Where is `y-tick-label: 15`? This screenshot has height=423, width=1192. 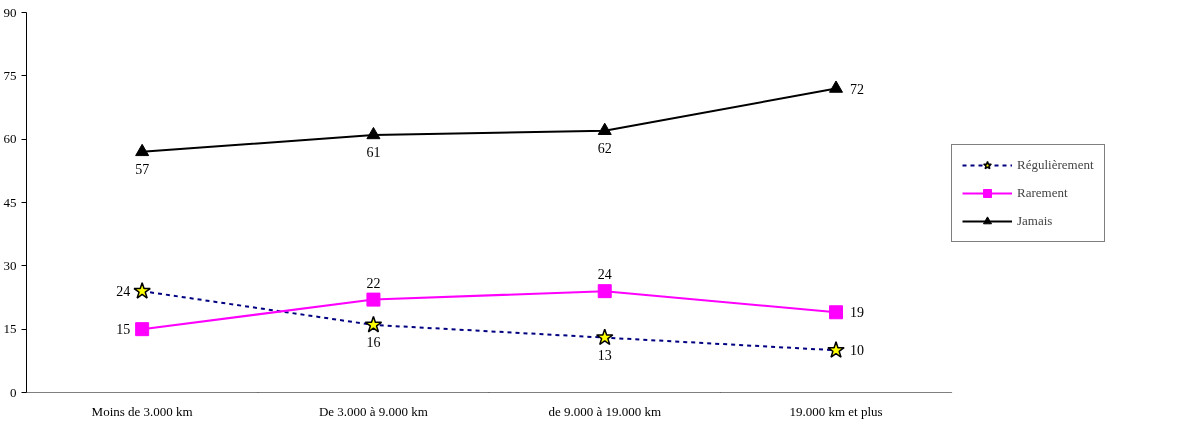
y-tick-label: 15 is located at coordinates (10, 329).